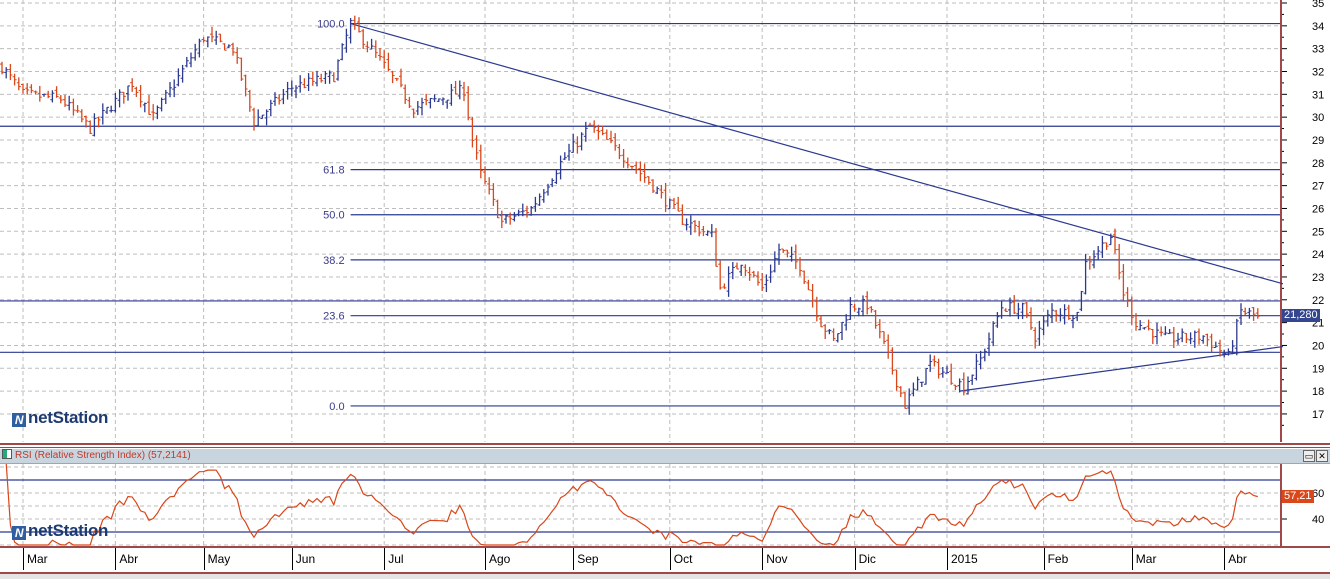 This screenshot has height=582, width=1330. I want to click on y-tick-label: 35, so click(1318, 5).